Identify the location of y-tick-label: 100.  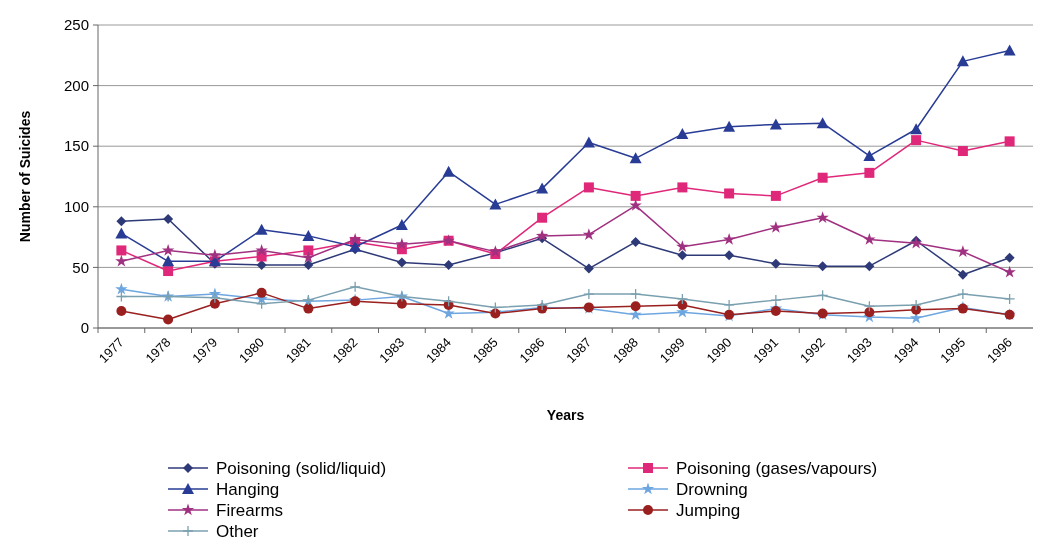
(76, 207).